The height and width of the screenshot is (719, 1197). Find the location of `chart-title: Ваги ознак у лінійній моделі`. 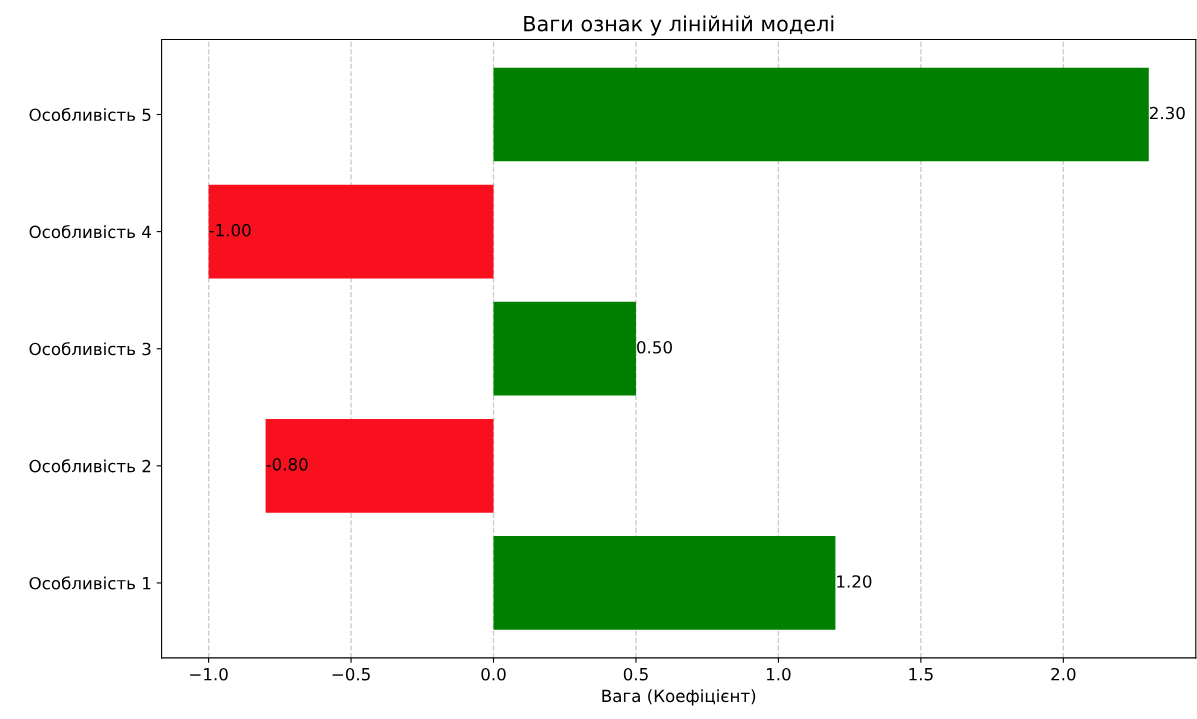

chart-title: Ваги ознак у лінійній моделі is located at coordinates (679, 25).